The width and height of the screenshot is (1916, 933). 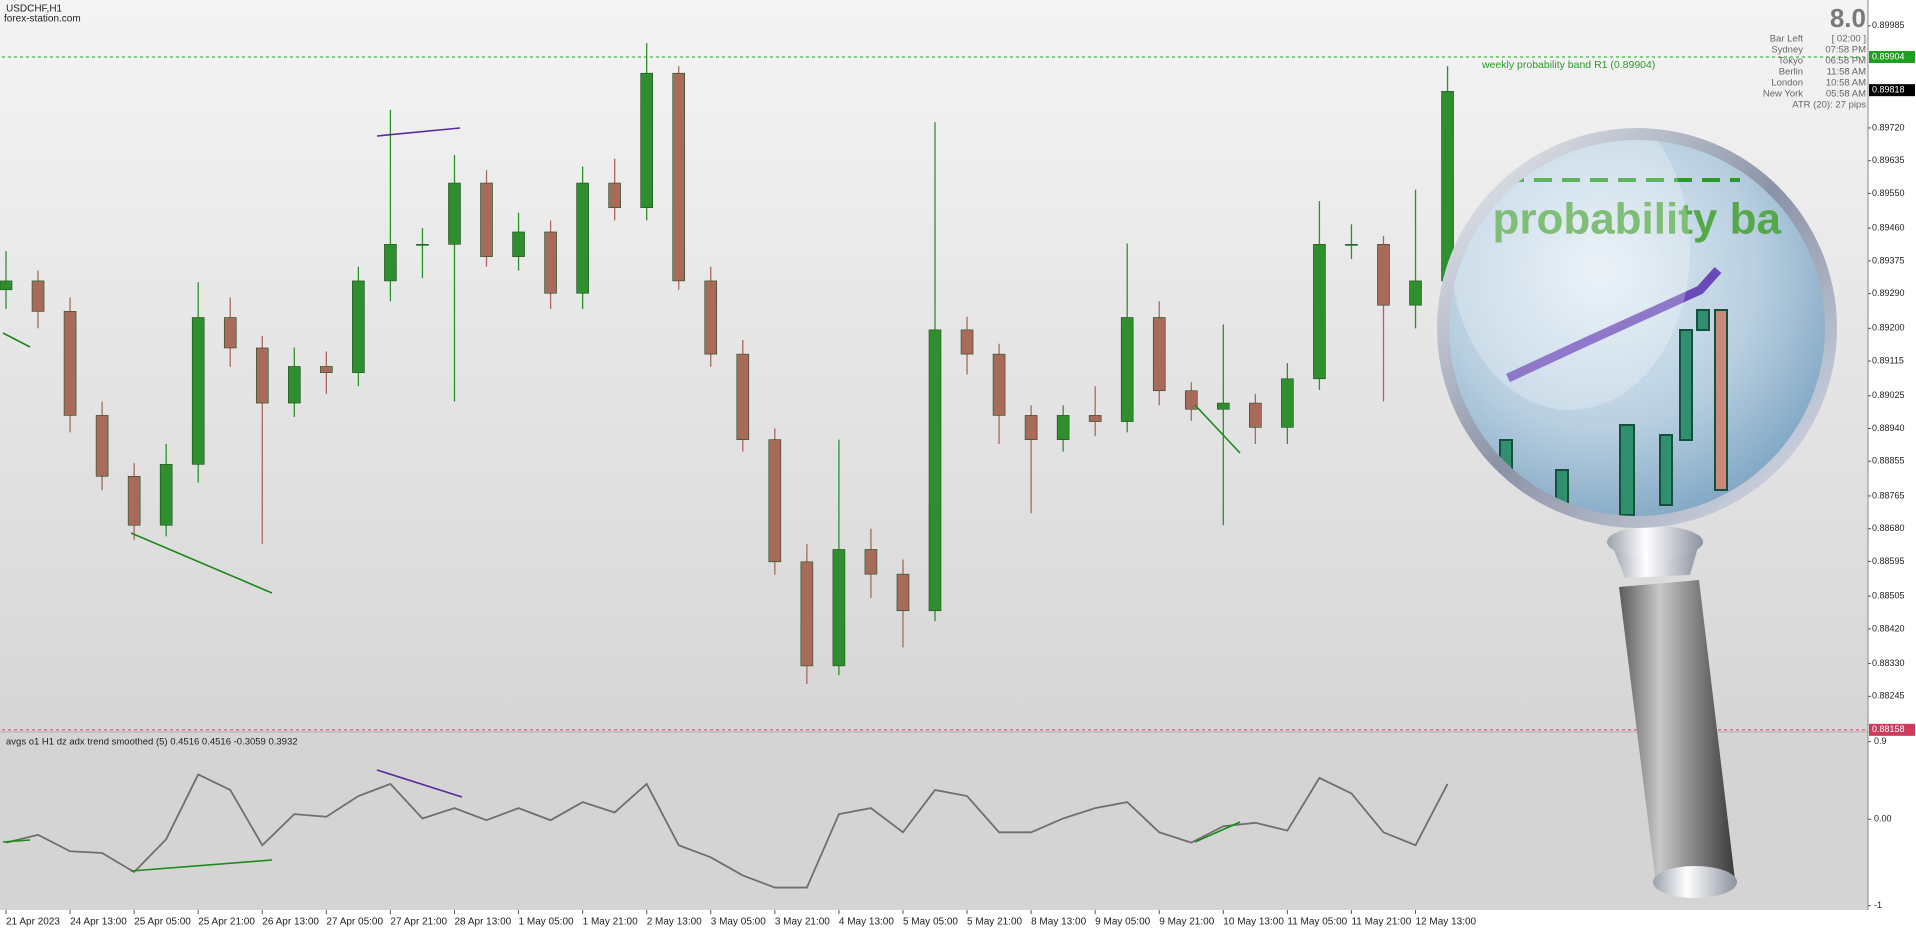 I want to click on y-tick-label: 0.88420, so click(x=1888, y=628).